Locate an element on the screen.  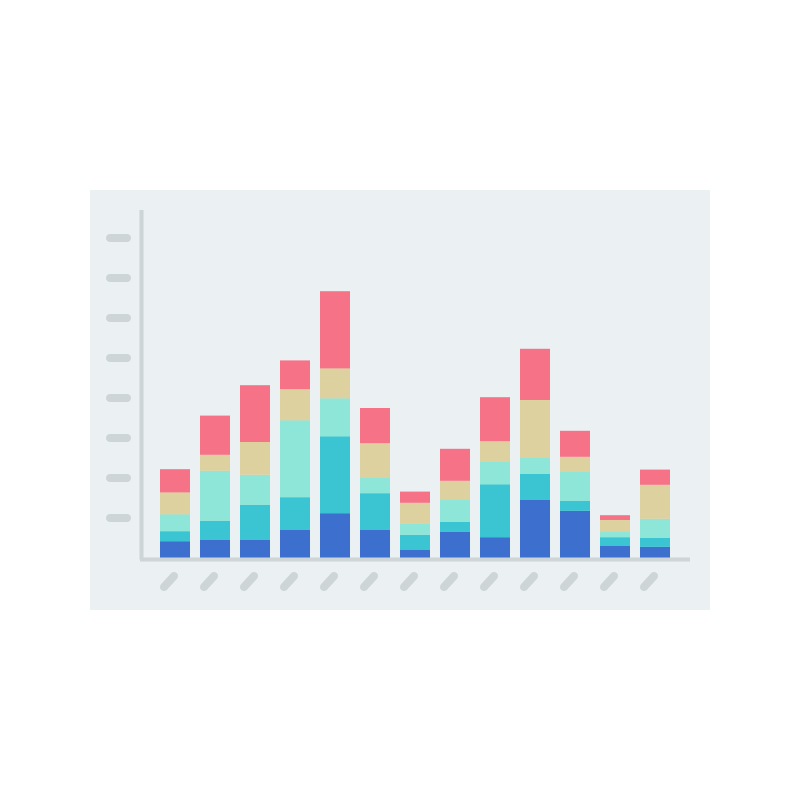
x-tick-placeholders is located at coordinates (409, 581).